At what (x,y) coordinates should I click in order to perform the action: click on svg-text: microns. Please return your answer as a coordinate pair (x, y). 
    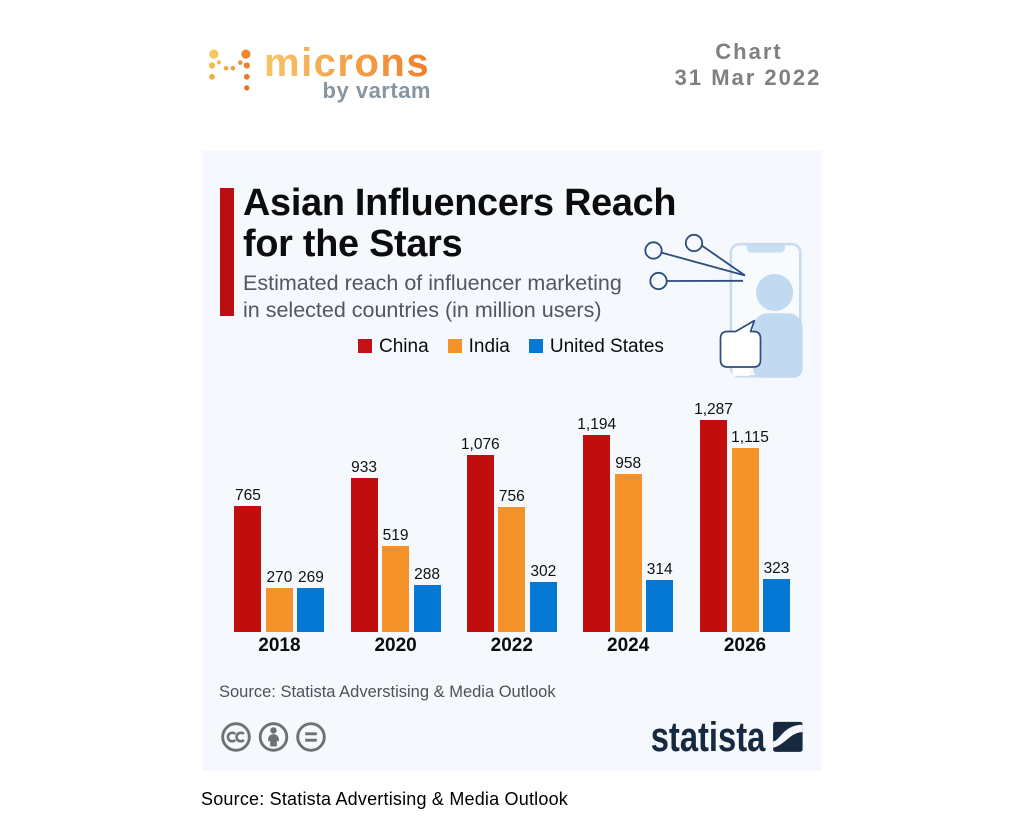
    Looking at the image, I should click on (347, 63).